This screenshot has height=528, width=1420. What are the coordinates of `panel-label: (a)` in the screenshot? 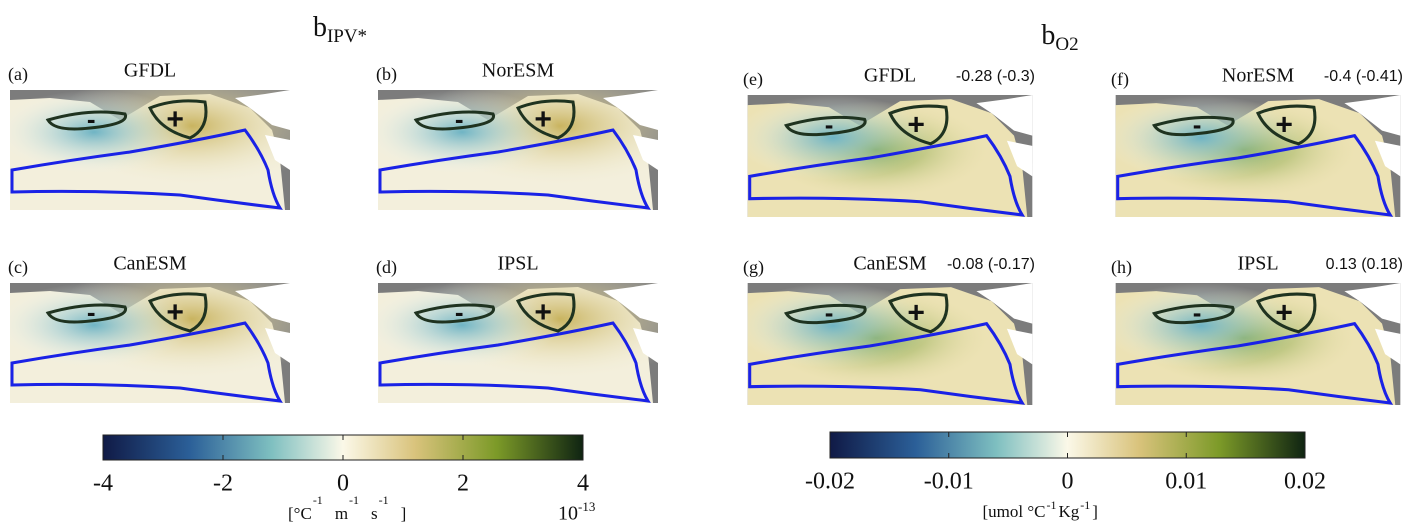 It's located at (18, 74).